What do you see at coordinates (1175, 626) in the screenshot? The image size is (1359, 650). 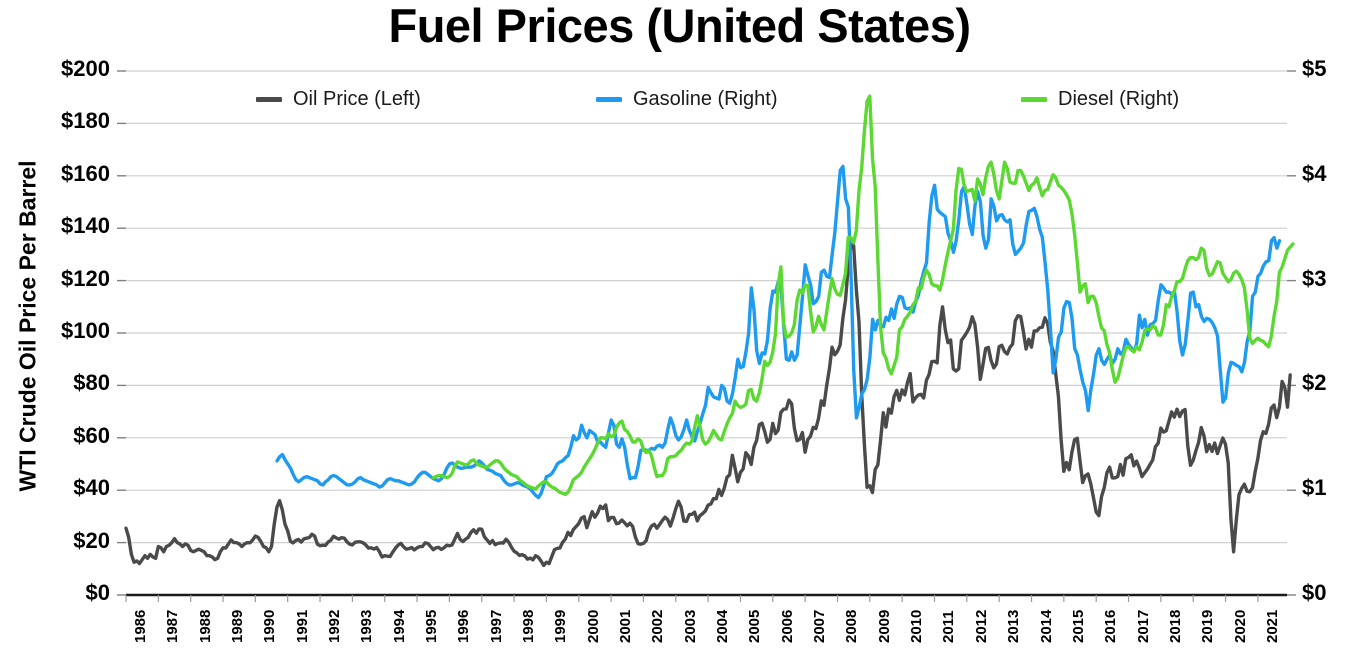 I see `x-tick-label: 2018` at bounding box center [1175, 626].